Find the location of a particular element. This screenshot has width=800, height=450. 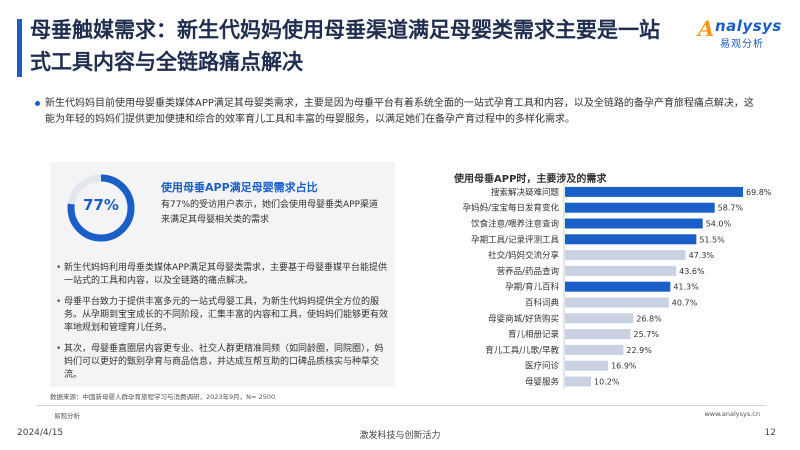

category-label: 母婴服务 is located at coordinates (542, 382).